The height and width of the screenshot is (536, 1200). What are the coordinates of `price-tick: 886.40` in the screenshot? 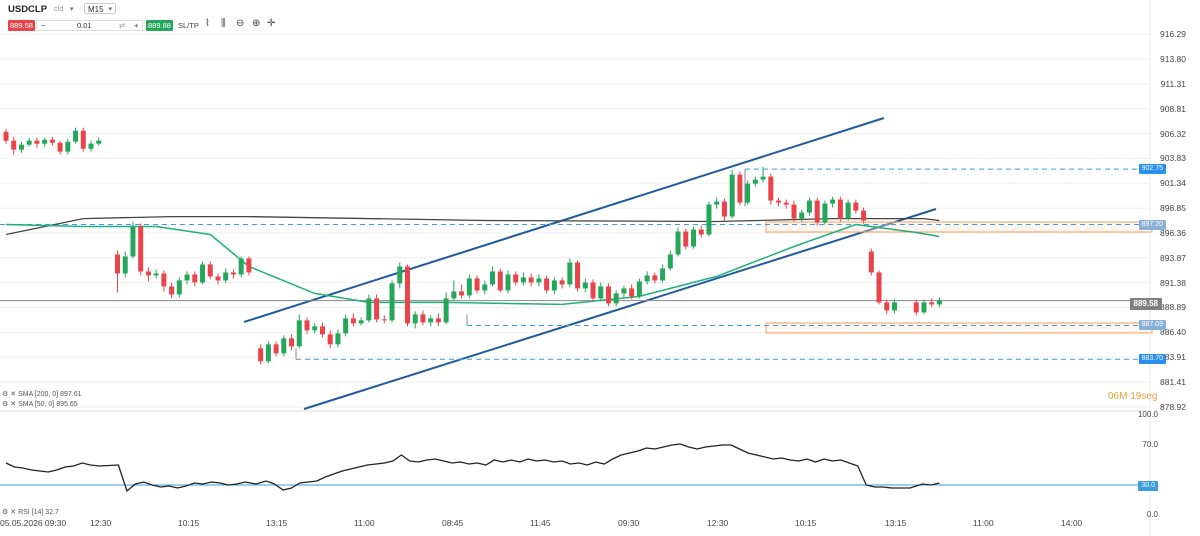 It's located at (1173, 332).